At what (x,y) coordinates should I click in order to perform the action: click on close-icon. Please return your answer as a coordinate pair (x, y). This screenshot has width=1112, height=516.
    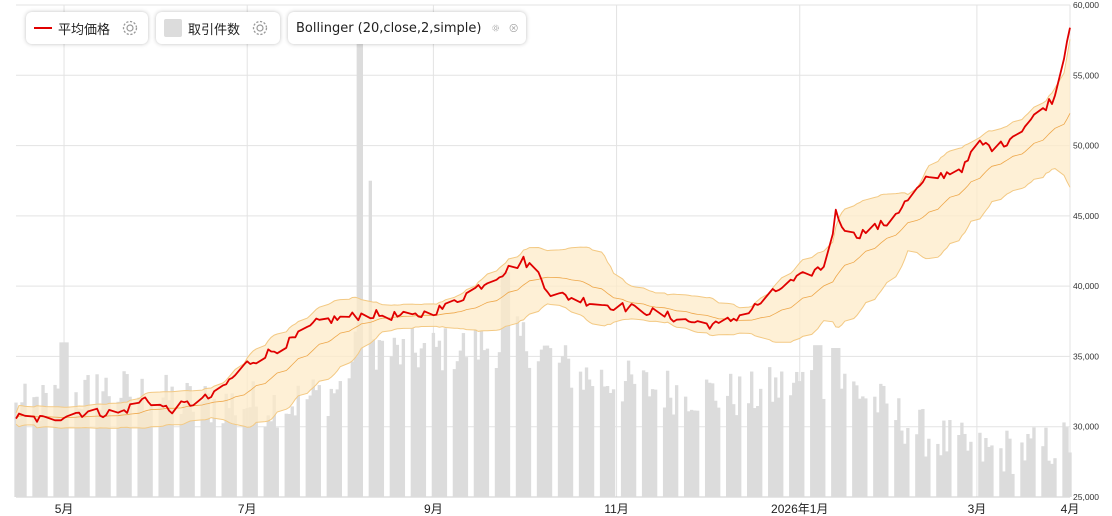
    Looking at the image, I should click on (513, 28).